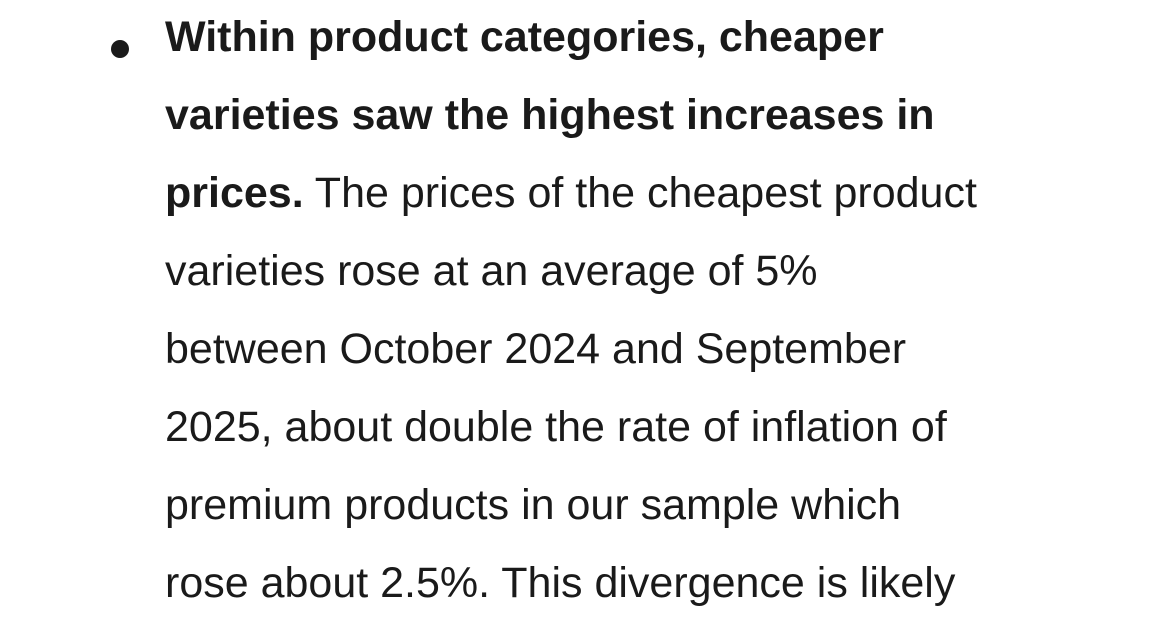 The height and width of the screenshot is (640, 1170). What do you see at coordinates (640, 193) in the screenshot?
I see `body-text: The prices of the cheapest product` at bounding box center [640, 193].